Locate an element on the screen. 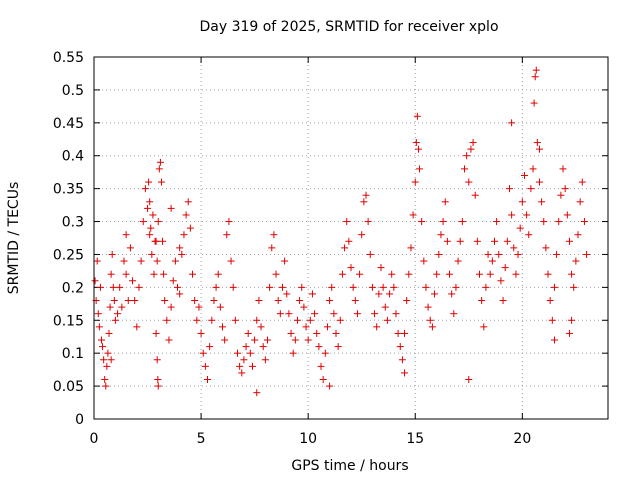  x-axis-label: GPS time / hours is located at coordinates (349, 466).